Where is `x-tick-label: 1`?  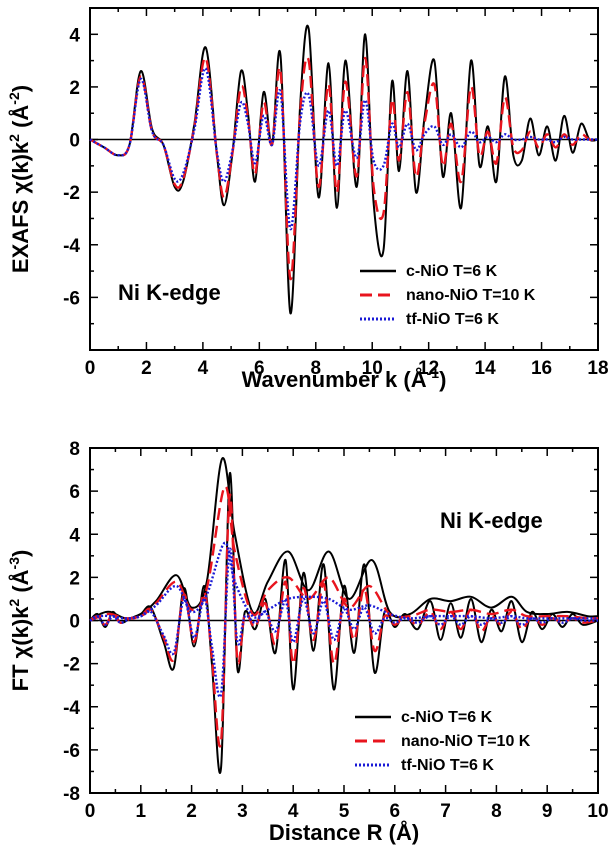 x-tick-label: 1 is located at coordinates (141, 811).